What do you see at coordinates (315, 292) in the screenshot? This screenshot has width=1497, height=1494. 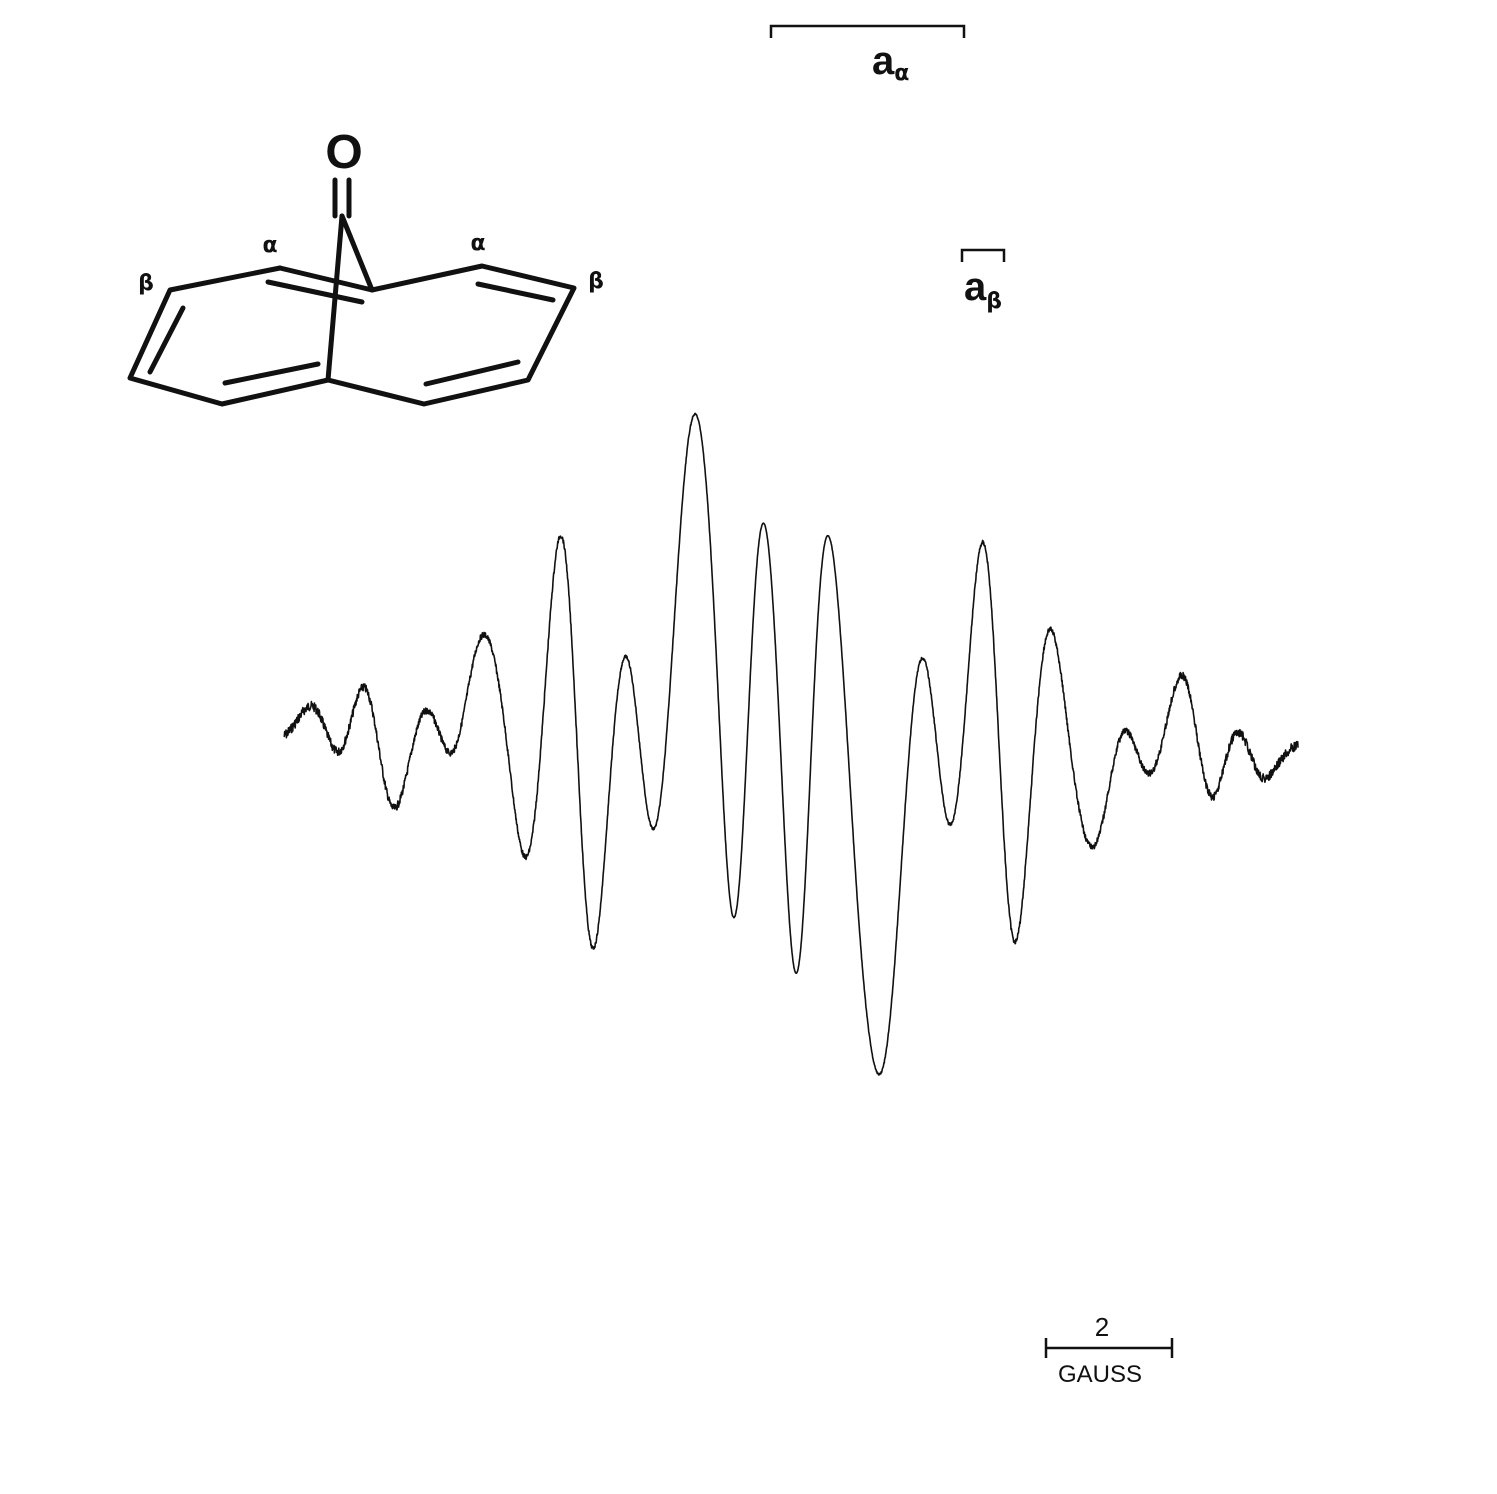 I see `alpha-double-bond-left` at bounding box center [315, 292].